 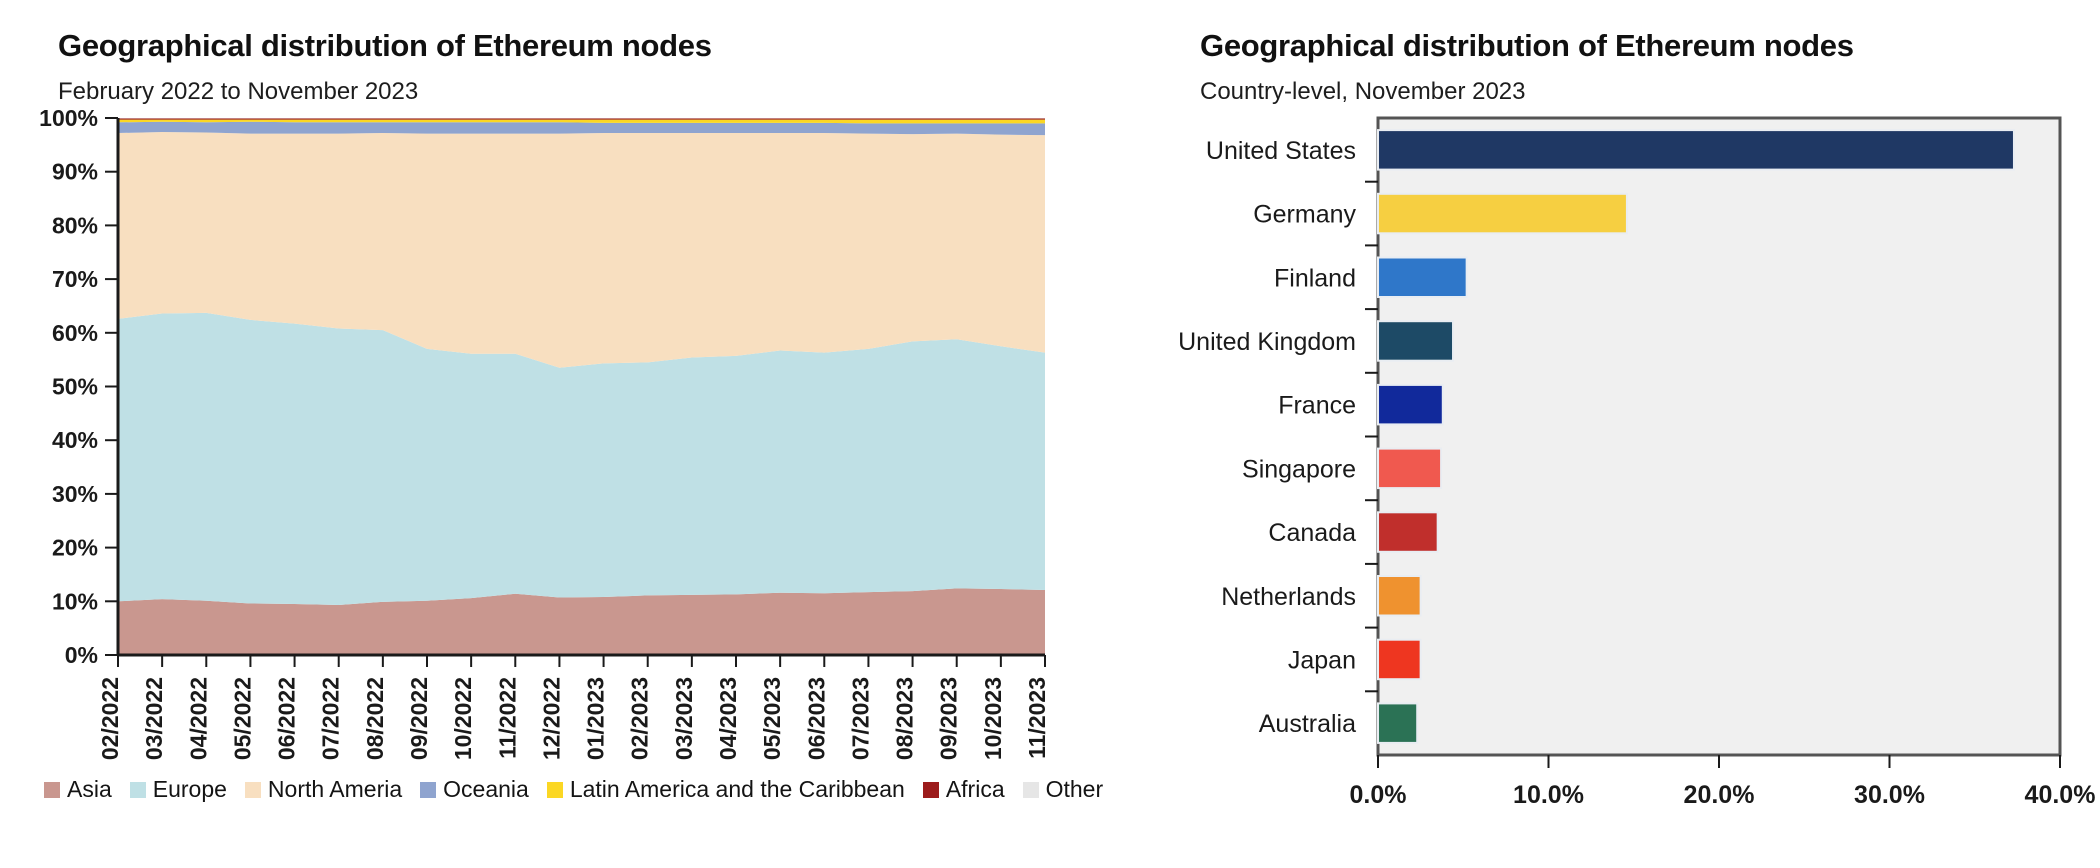 What do you see at coordinates (1074, 789) in the screenshot?
I see `legend-label: Other` at bounding box center [1074, 789].